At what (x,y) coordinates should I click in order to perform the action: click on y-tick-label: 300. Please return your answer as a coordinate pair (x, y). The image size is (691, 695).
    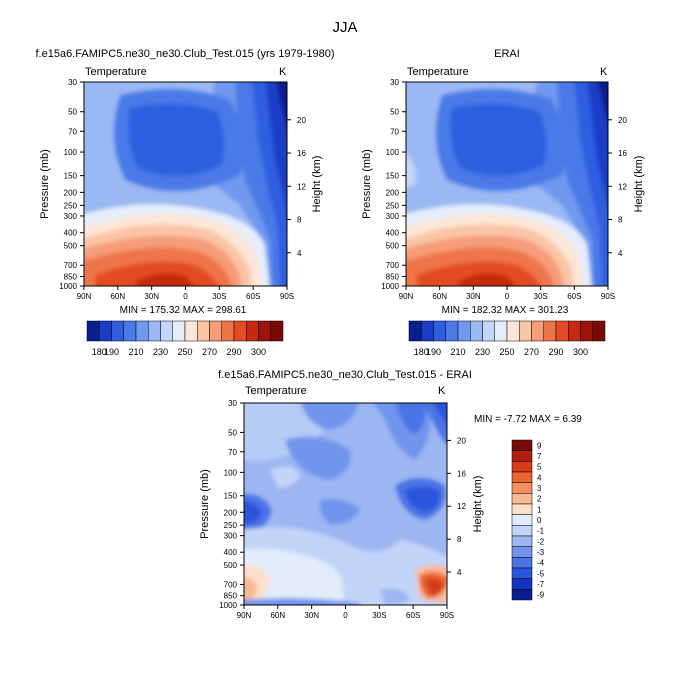
    Looking at the image, I should click on (231, 536).